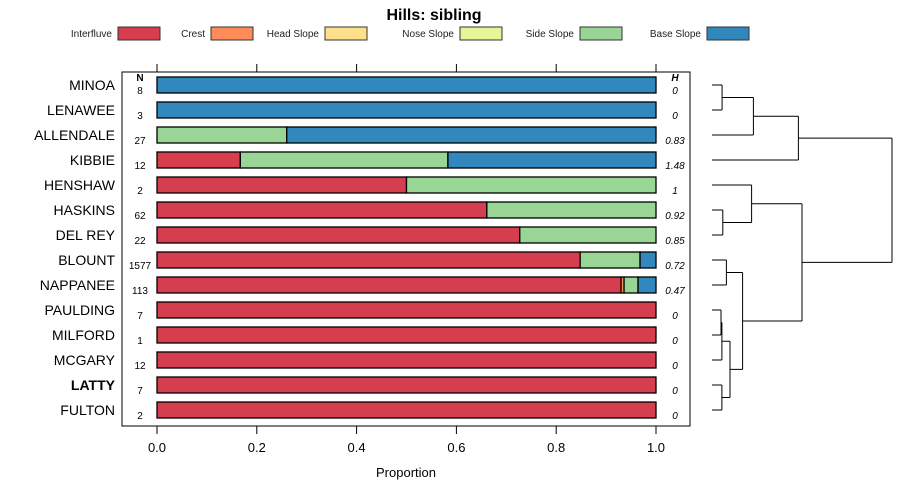 The width and height of the screenshot is (900, 500). Describe the element at coordinates (140, 91) in the screenshot. I see `n-value: 8` at that location.